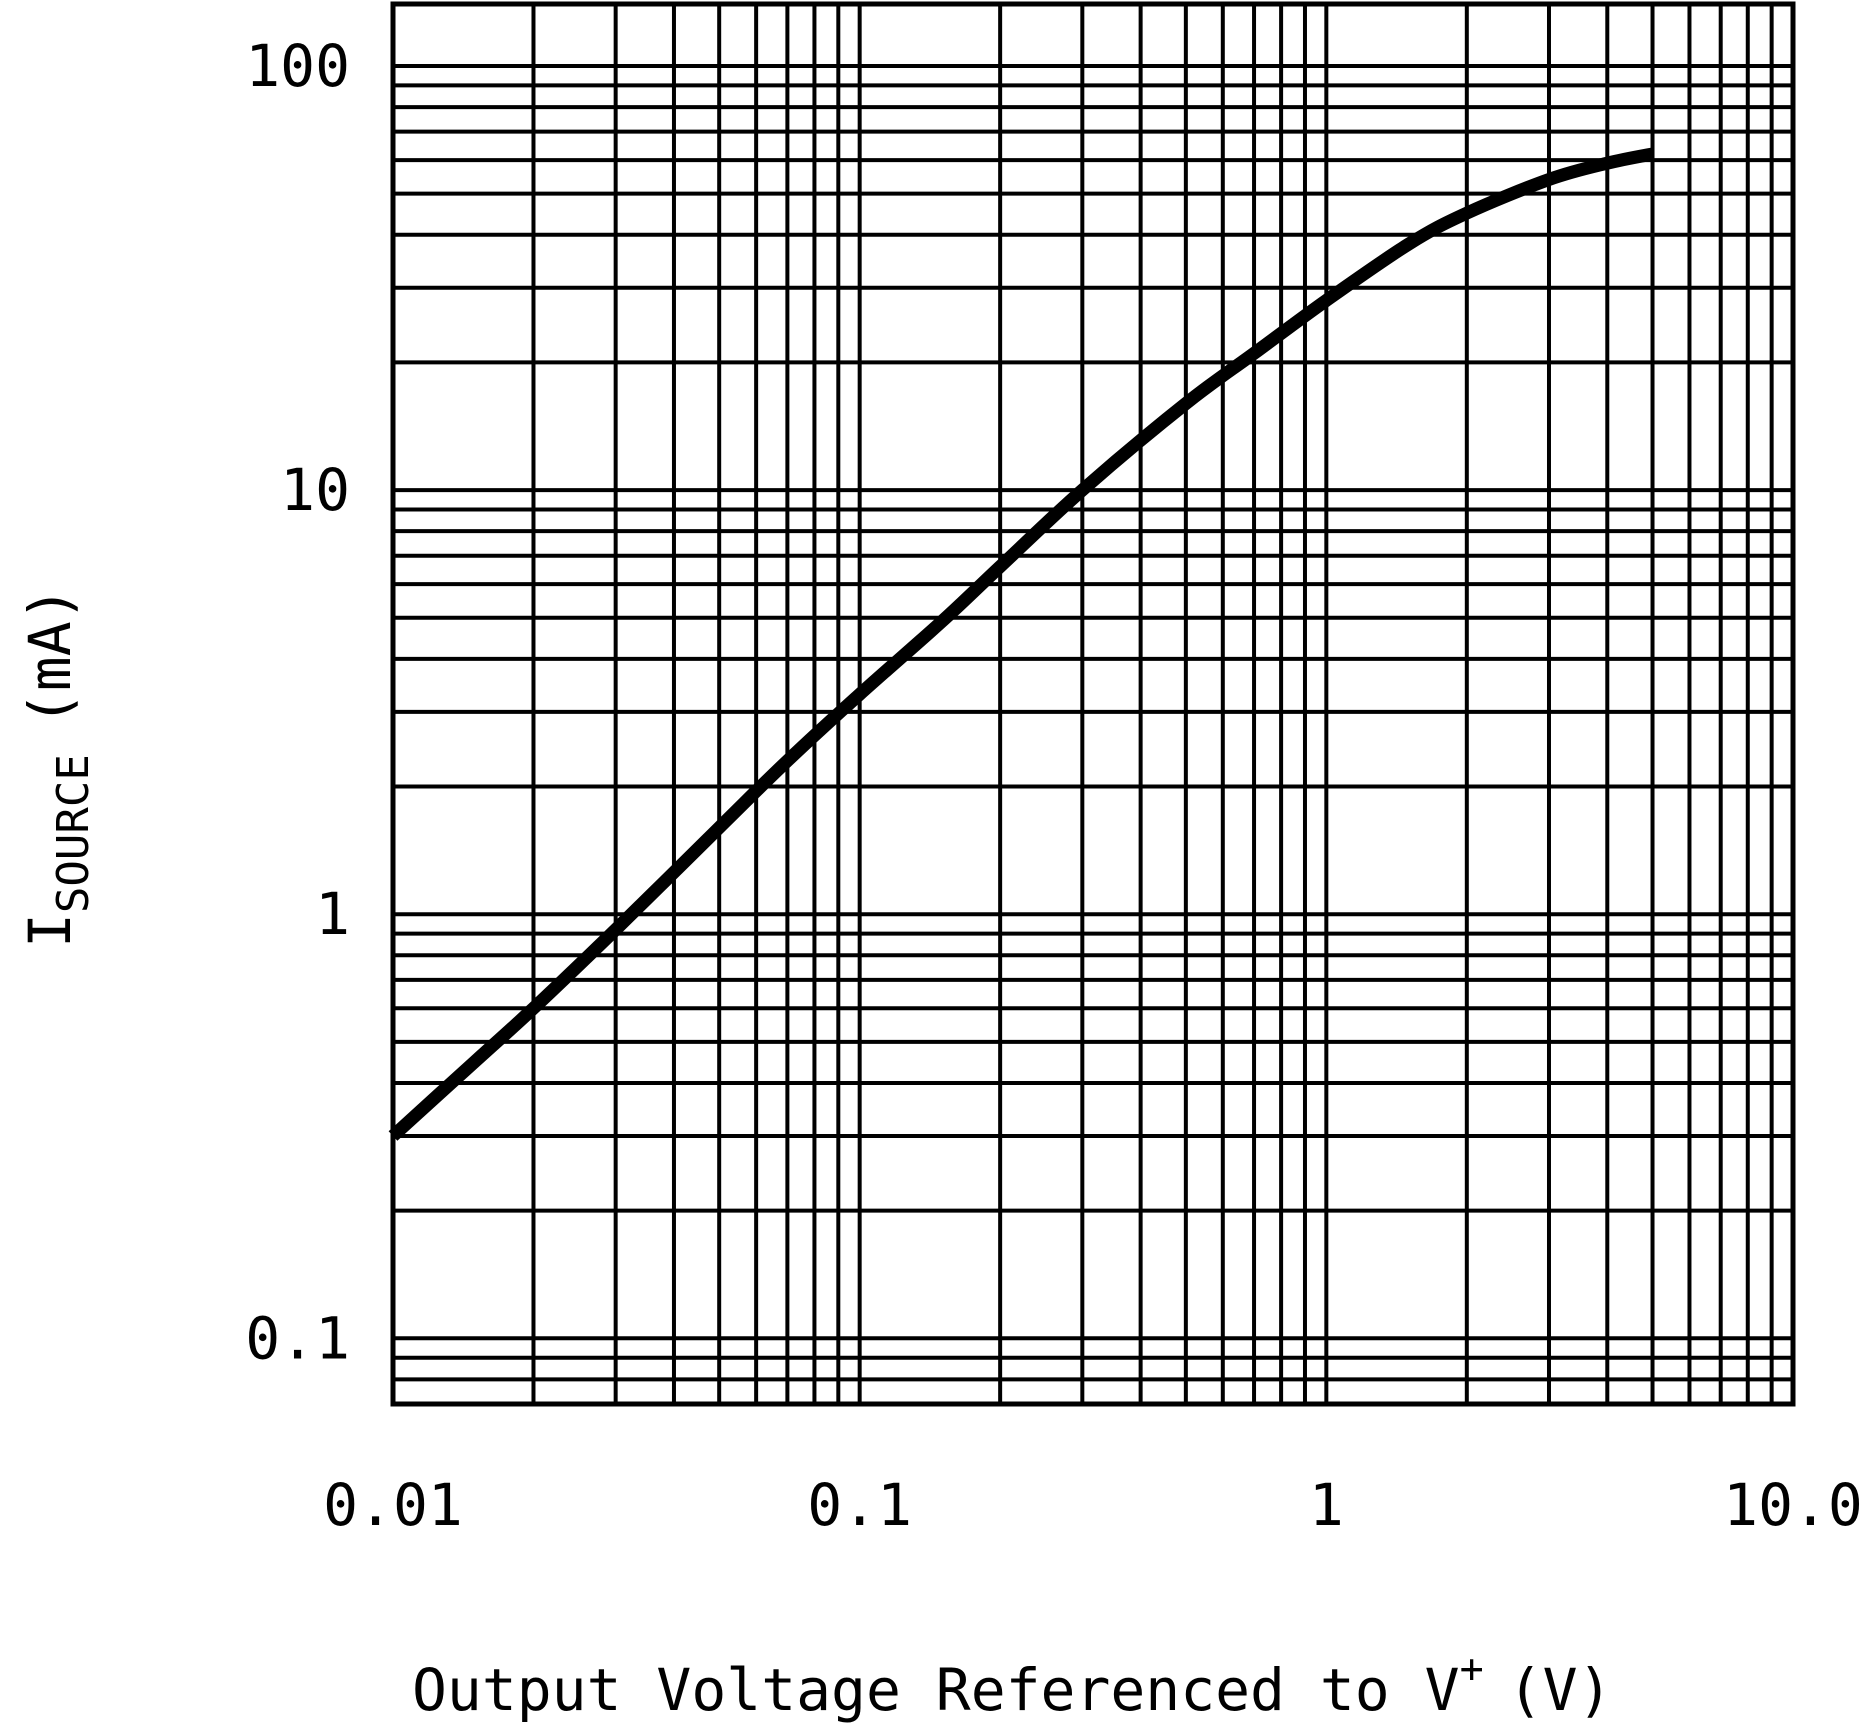 The height and width of the screenshot is (1729, 1862). Describe the element at coordinates (73, 833) in the screenshot. I see `y-axis-label-subscript: SOURCE` at that location.